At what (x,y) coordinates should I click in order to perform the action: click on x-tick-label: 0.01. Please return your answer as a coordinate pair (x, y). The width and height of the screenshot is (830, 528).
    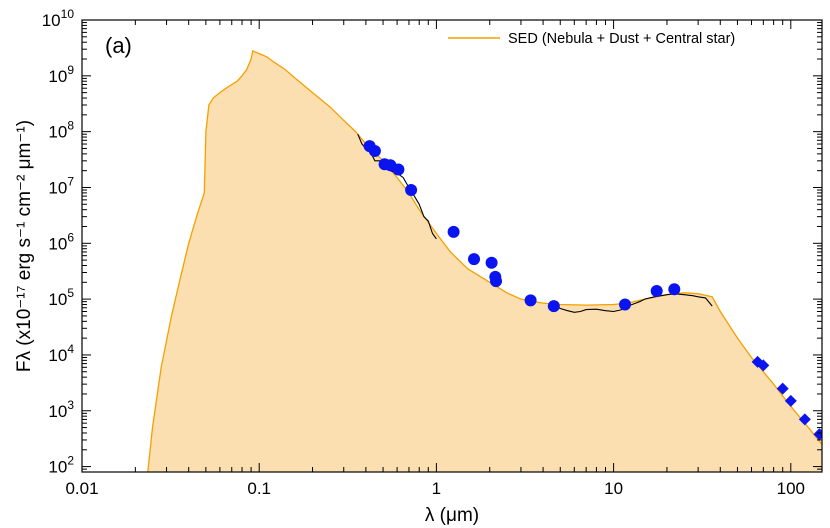
    Looking at the image, I should click on (81, 488).